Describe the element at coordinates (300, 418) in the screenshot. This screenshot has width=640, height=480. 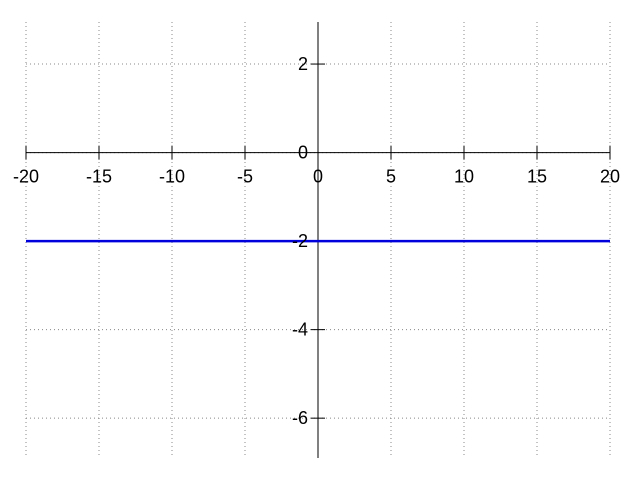
I see `y-tick-label: -6` at that location.